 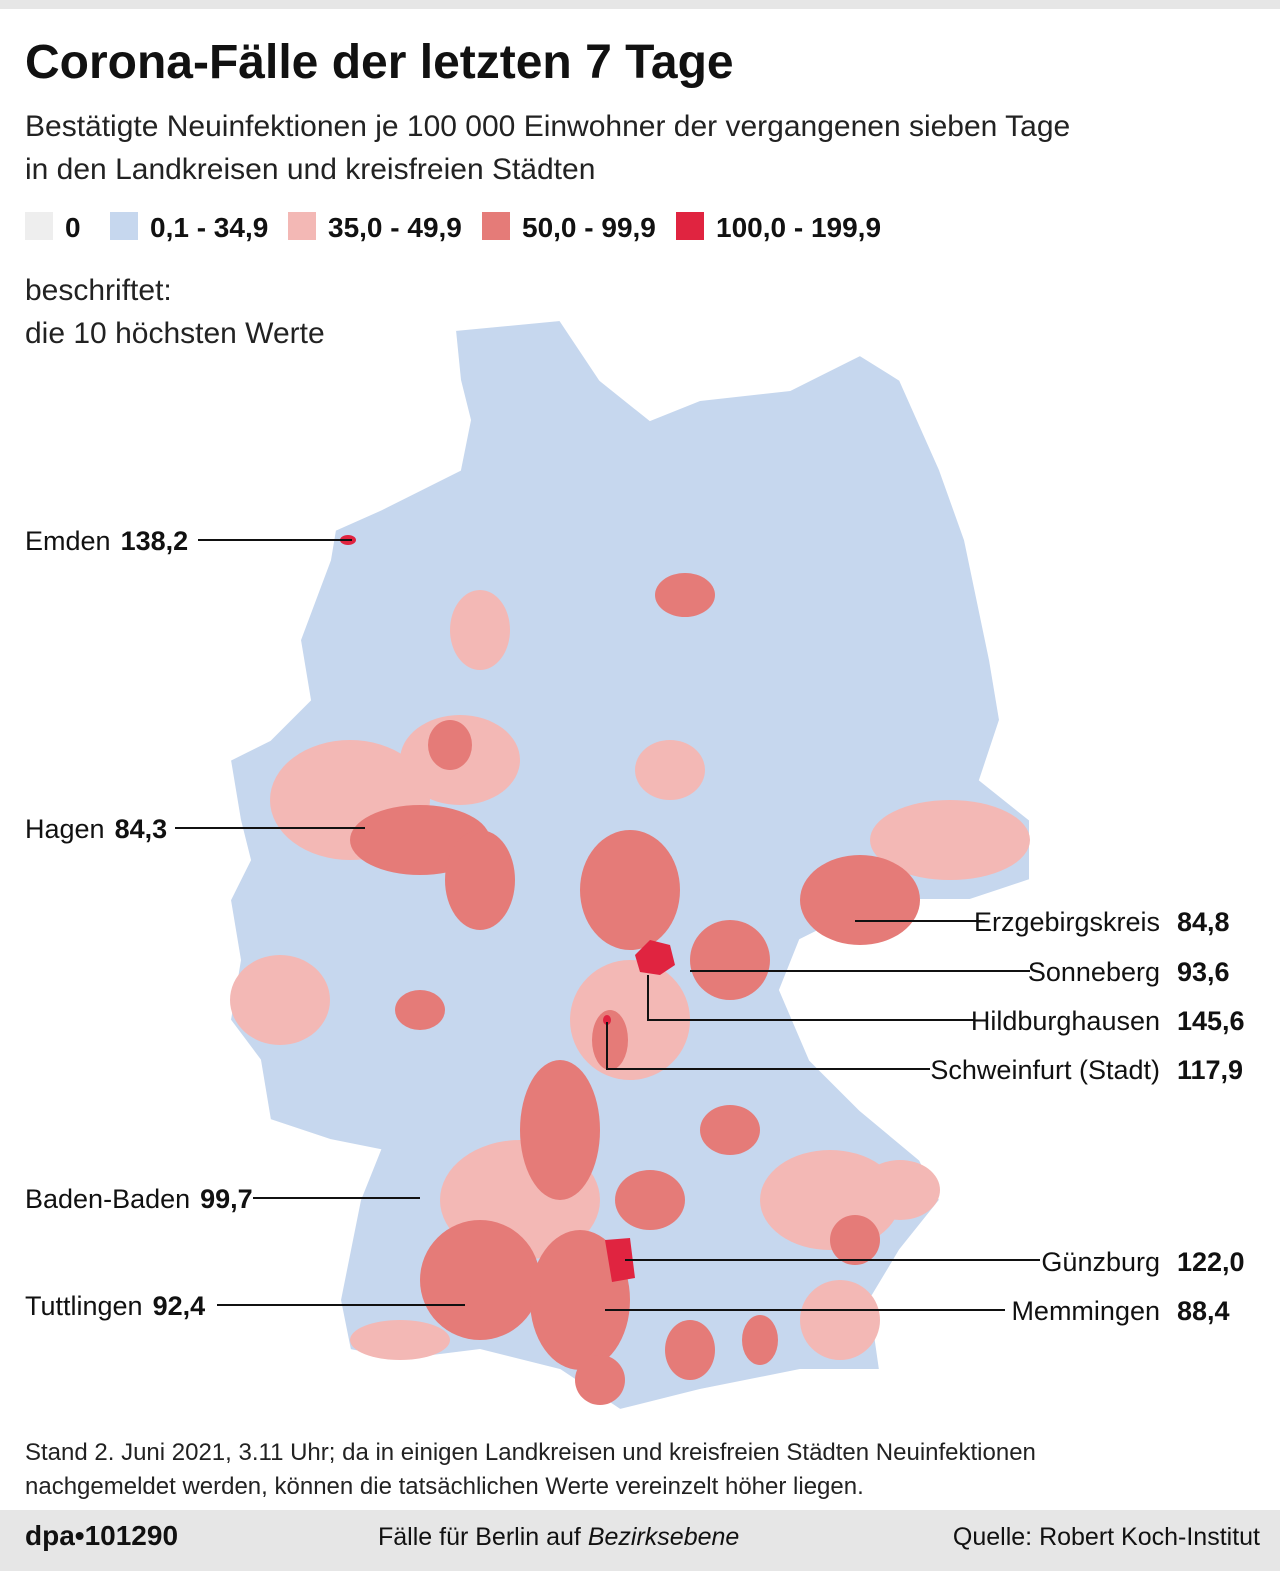 What do you see at coordinates (84, 1306) in the screenshot?
I see `region-name: Tuttlingen` at bounding box center [84, 1306].